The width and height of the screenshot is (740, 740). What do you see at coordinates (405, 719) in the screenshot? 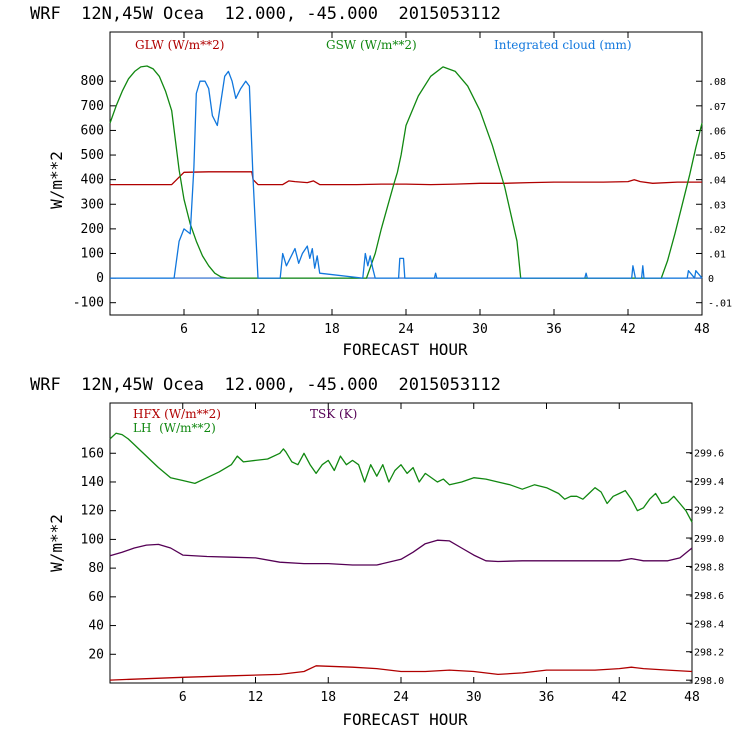
I see `bottom-x-axis-label: FORECAST HOUR` at bounding box center [405, 719].